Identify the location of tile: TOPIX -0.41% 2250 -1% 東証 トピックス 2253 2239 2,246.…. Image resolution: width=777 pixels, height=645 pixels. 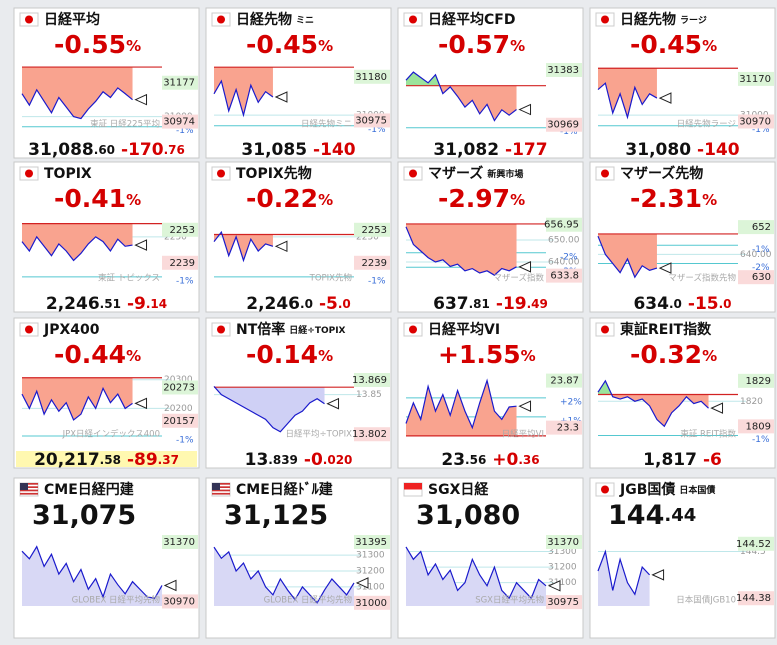
(106, 237).